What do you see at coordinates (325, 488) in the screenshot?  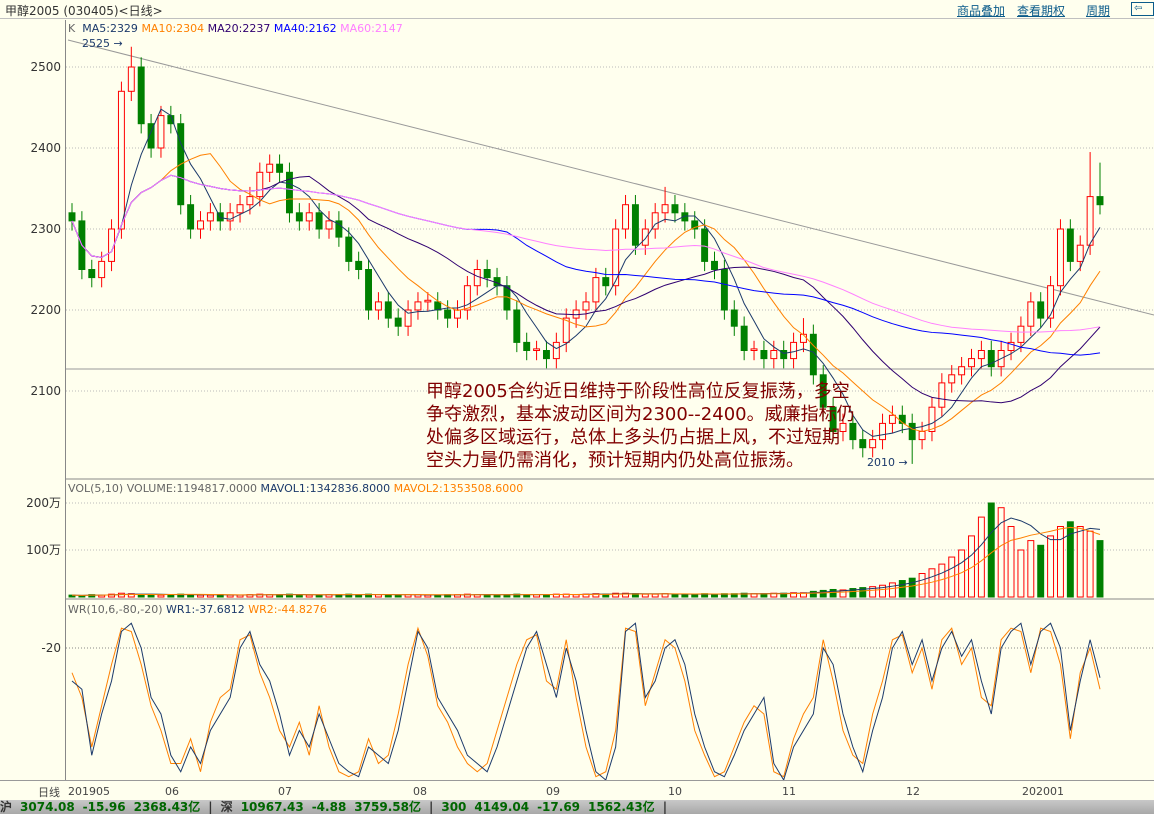 I see `mavol1-value: MAVOL1:1342836.8000` at bounding box center [325, 488].